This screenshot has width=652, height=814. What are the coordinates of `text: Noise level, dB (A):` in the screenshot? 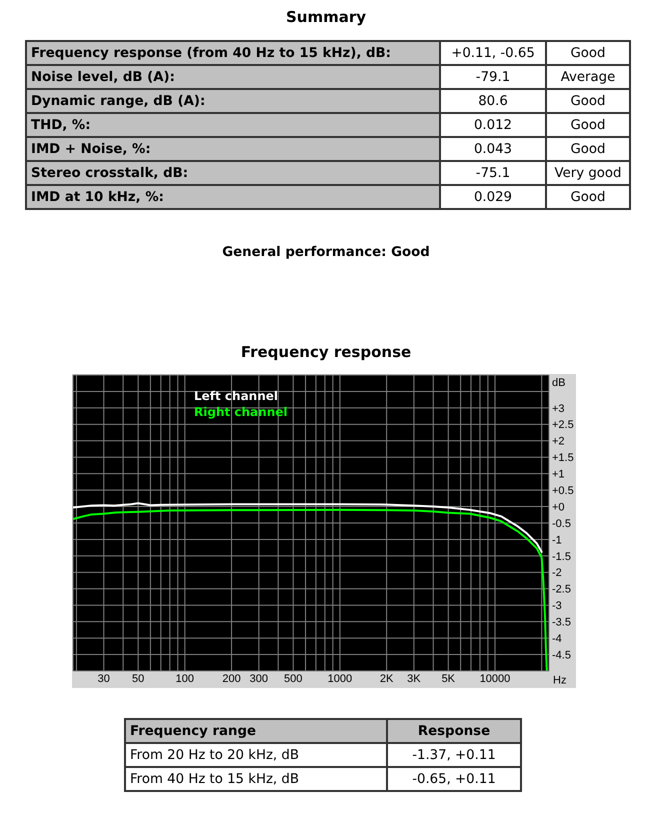 It's located at (103, 77).